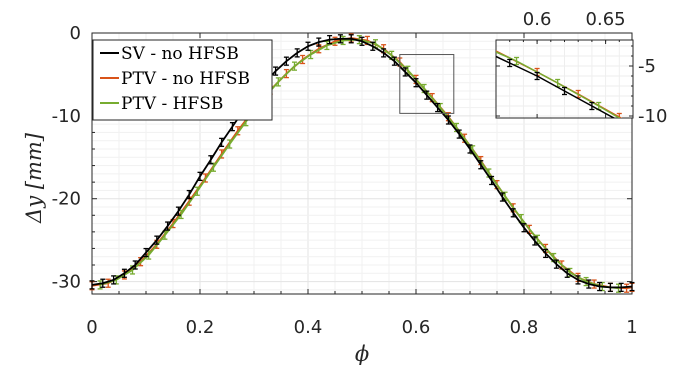  What do you see at coordinates (652, 116) in the screenshot?
I see `inset-y-tick-label: -10` at bounding box center [652, 116].